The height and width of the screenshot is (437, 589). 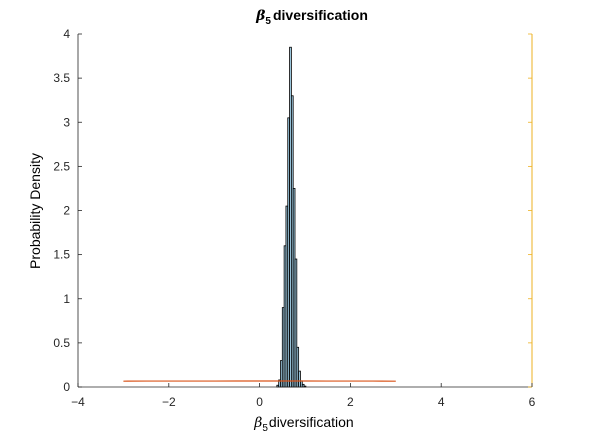 I want to click on x-tick-label: 4, so click(x=441, y=402).